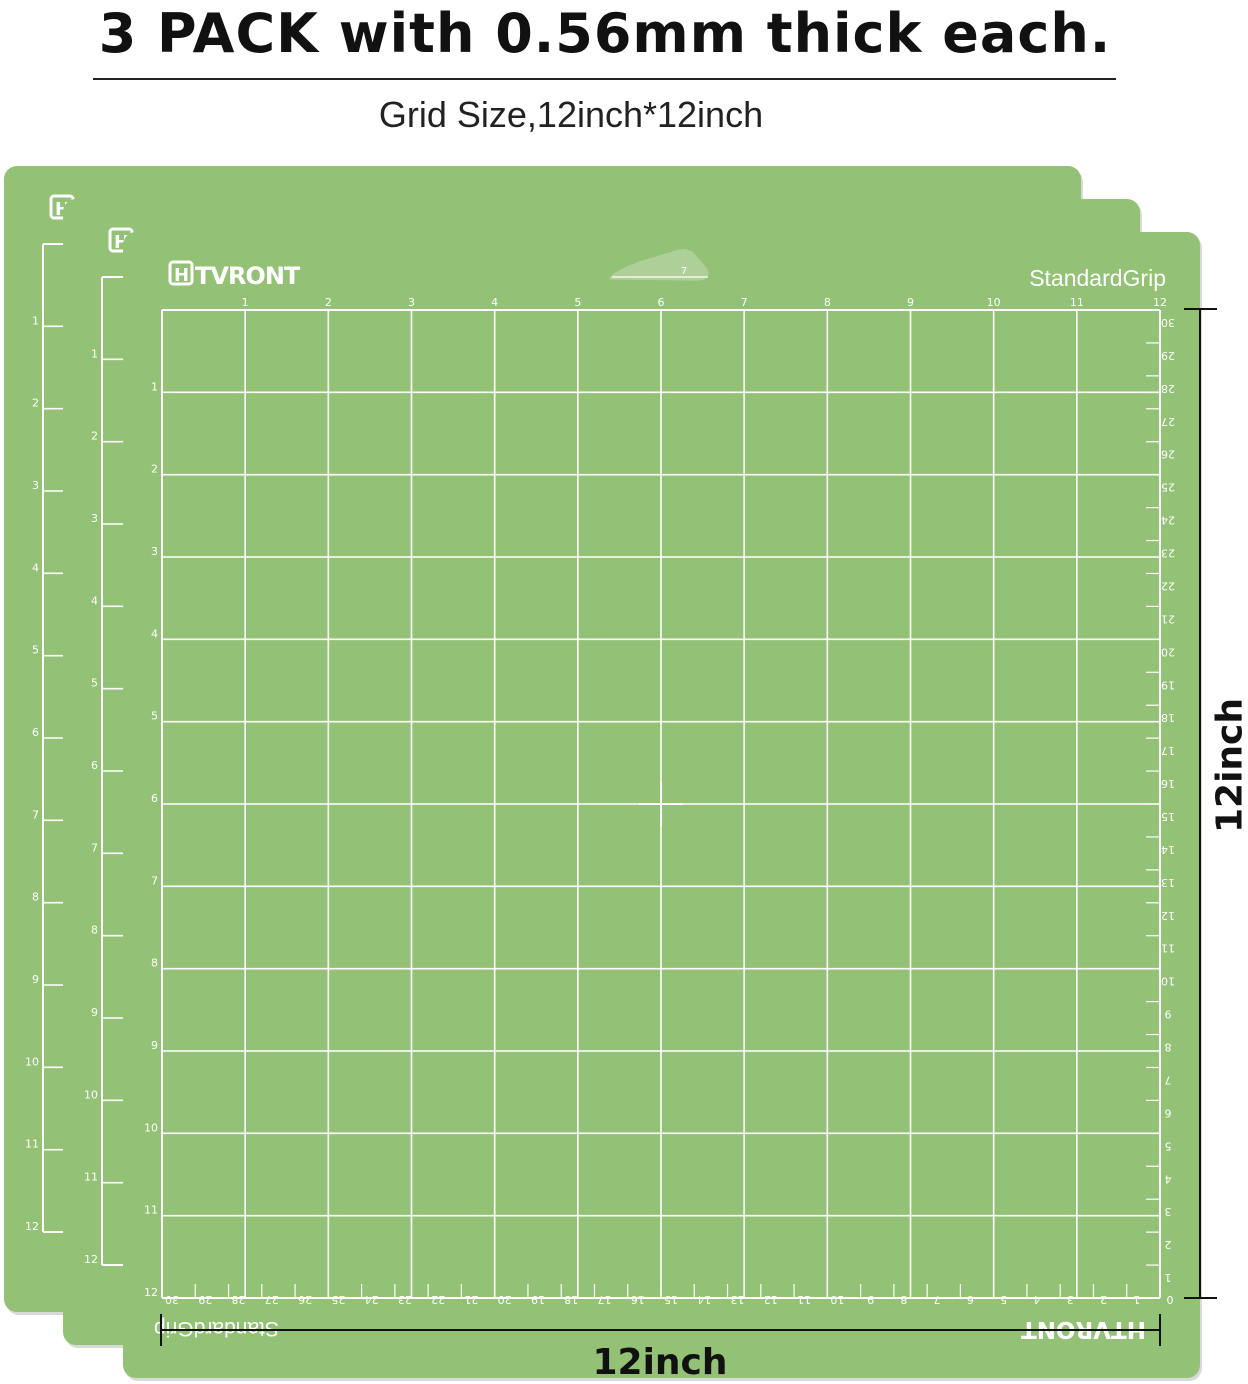 The image size is (1248, 1384). I want to click on top-inch-label: 11, so click(1077, 302).